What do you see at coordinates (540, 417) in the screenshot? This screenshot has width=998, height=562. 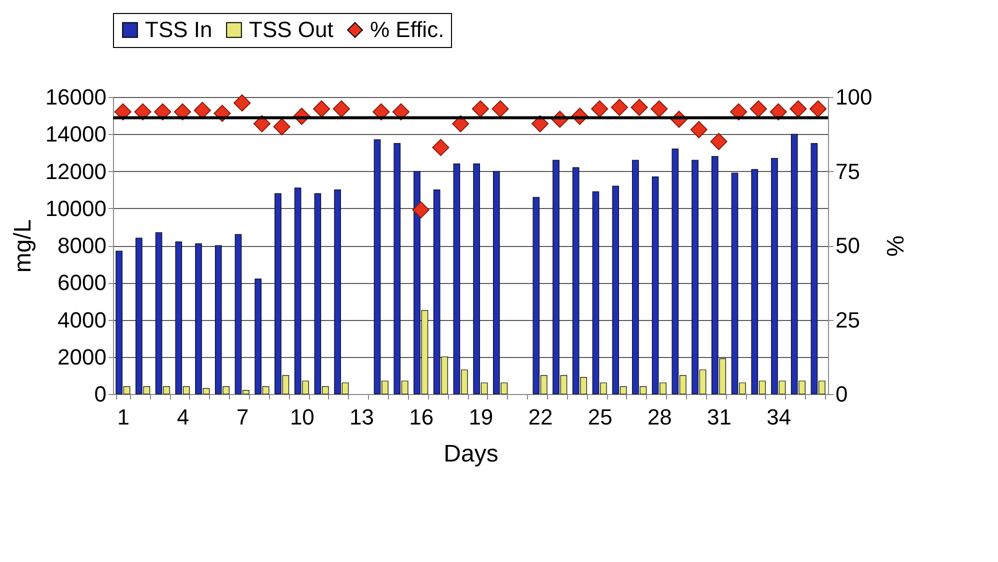 I see `x-tick-label: 22` at bounding box center [540, 417].